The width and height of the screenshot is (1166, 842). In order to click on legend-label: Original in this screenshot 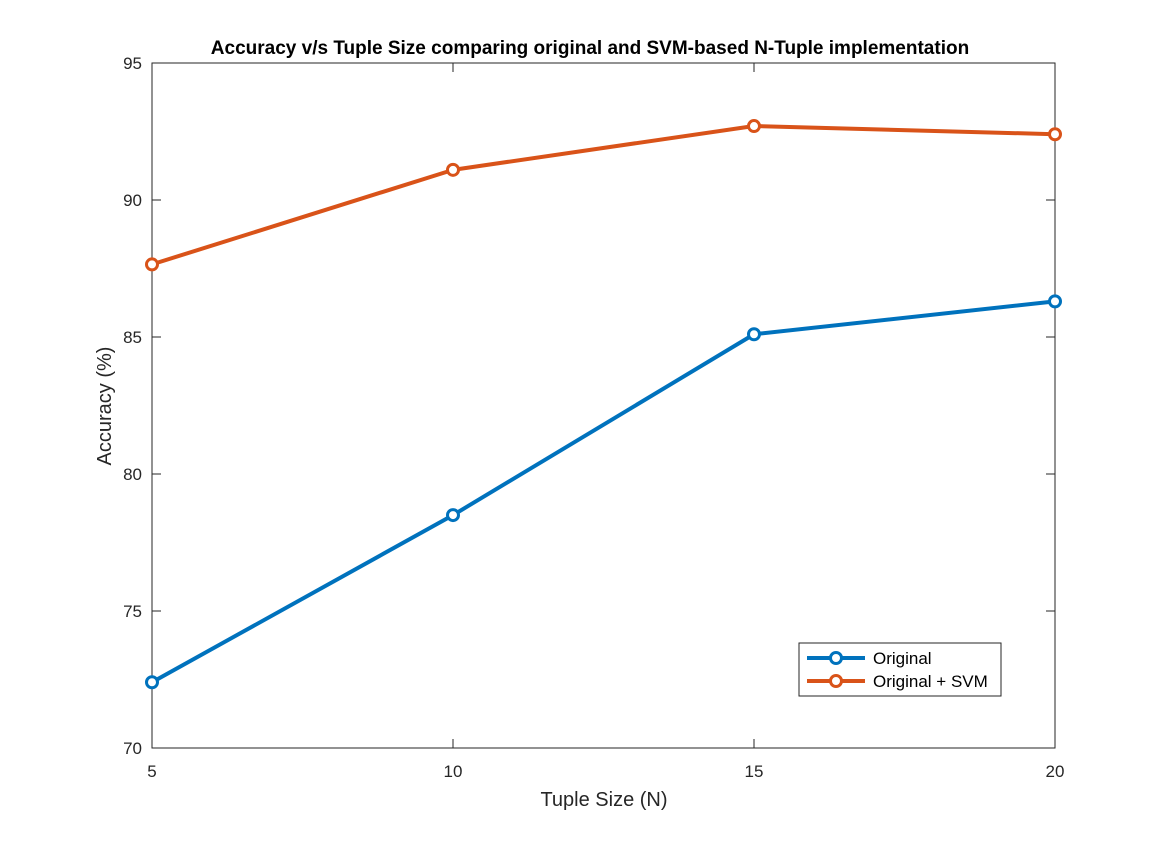, I will do `click(902, 658)`.